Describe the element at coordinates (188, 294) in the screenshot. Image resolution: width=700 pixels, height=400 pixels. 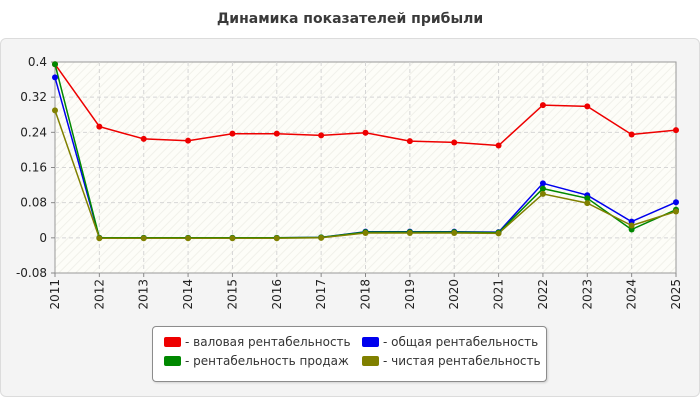
I see `x-tick-label: 2014` at that location.